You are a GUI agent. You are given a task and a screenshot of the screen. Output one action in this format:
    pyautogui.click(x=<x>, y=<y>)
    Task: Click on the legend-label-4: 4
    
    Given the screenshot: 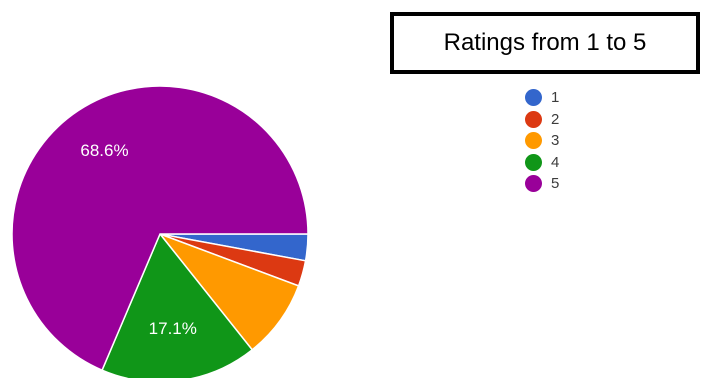 What is the action you would take?
    pyautogui.click(x=555, y=162)
    